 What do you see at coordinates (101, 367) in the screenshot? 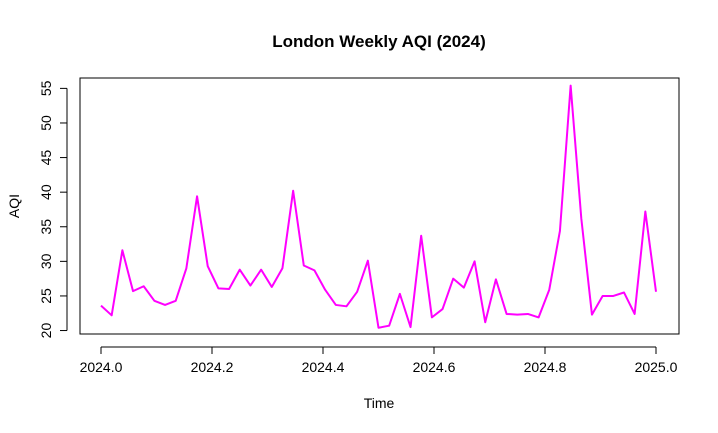
I see `x-tick-label: 2024.0` at bounding box center [101, 367].